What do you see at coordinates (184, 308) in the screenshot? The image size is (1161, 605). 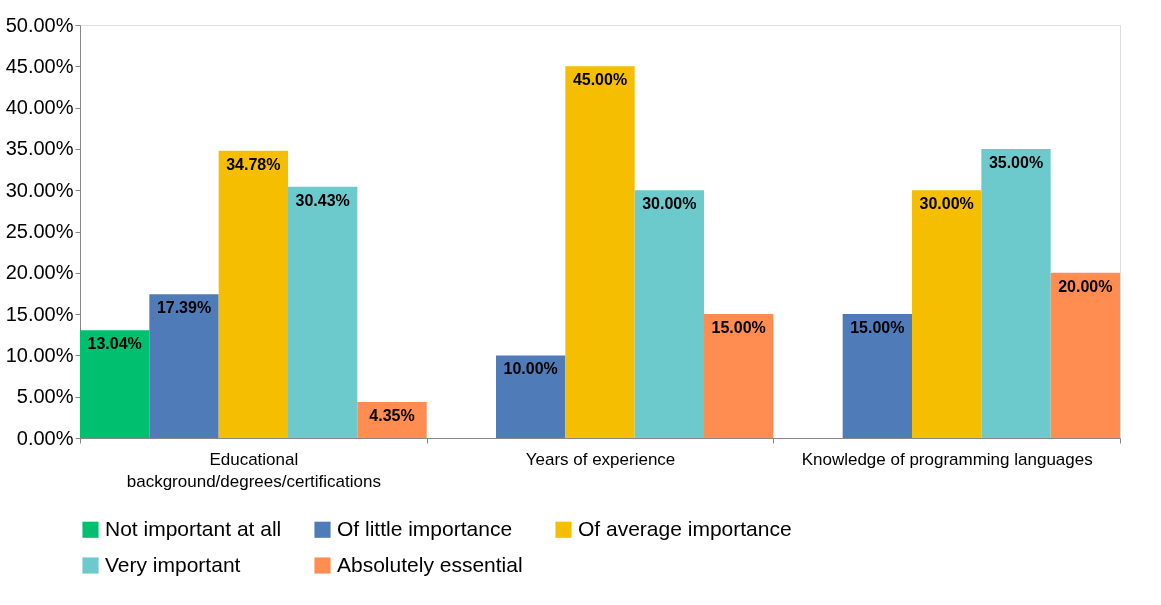 I see `data-label: 17.39%` at bounding box center [184, 308].